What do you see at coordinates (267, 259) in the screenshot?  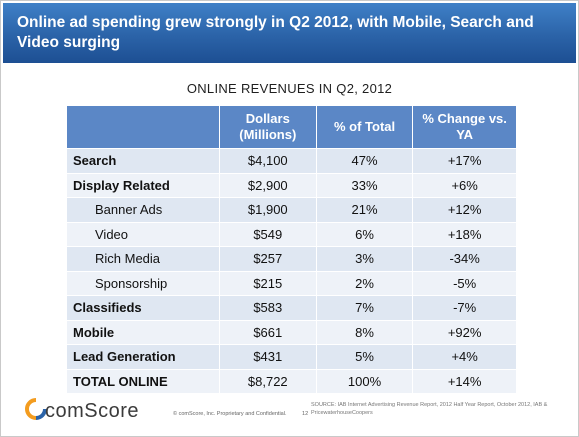 I see `row-dollars: $257` at bounding box center [267, 259].